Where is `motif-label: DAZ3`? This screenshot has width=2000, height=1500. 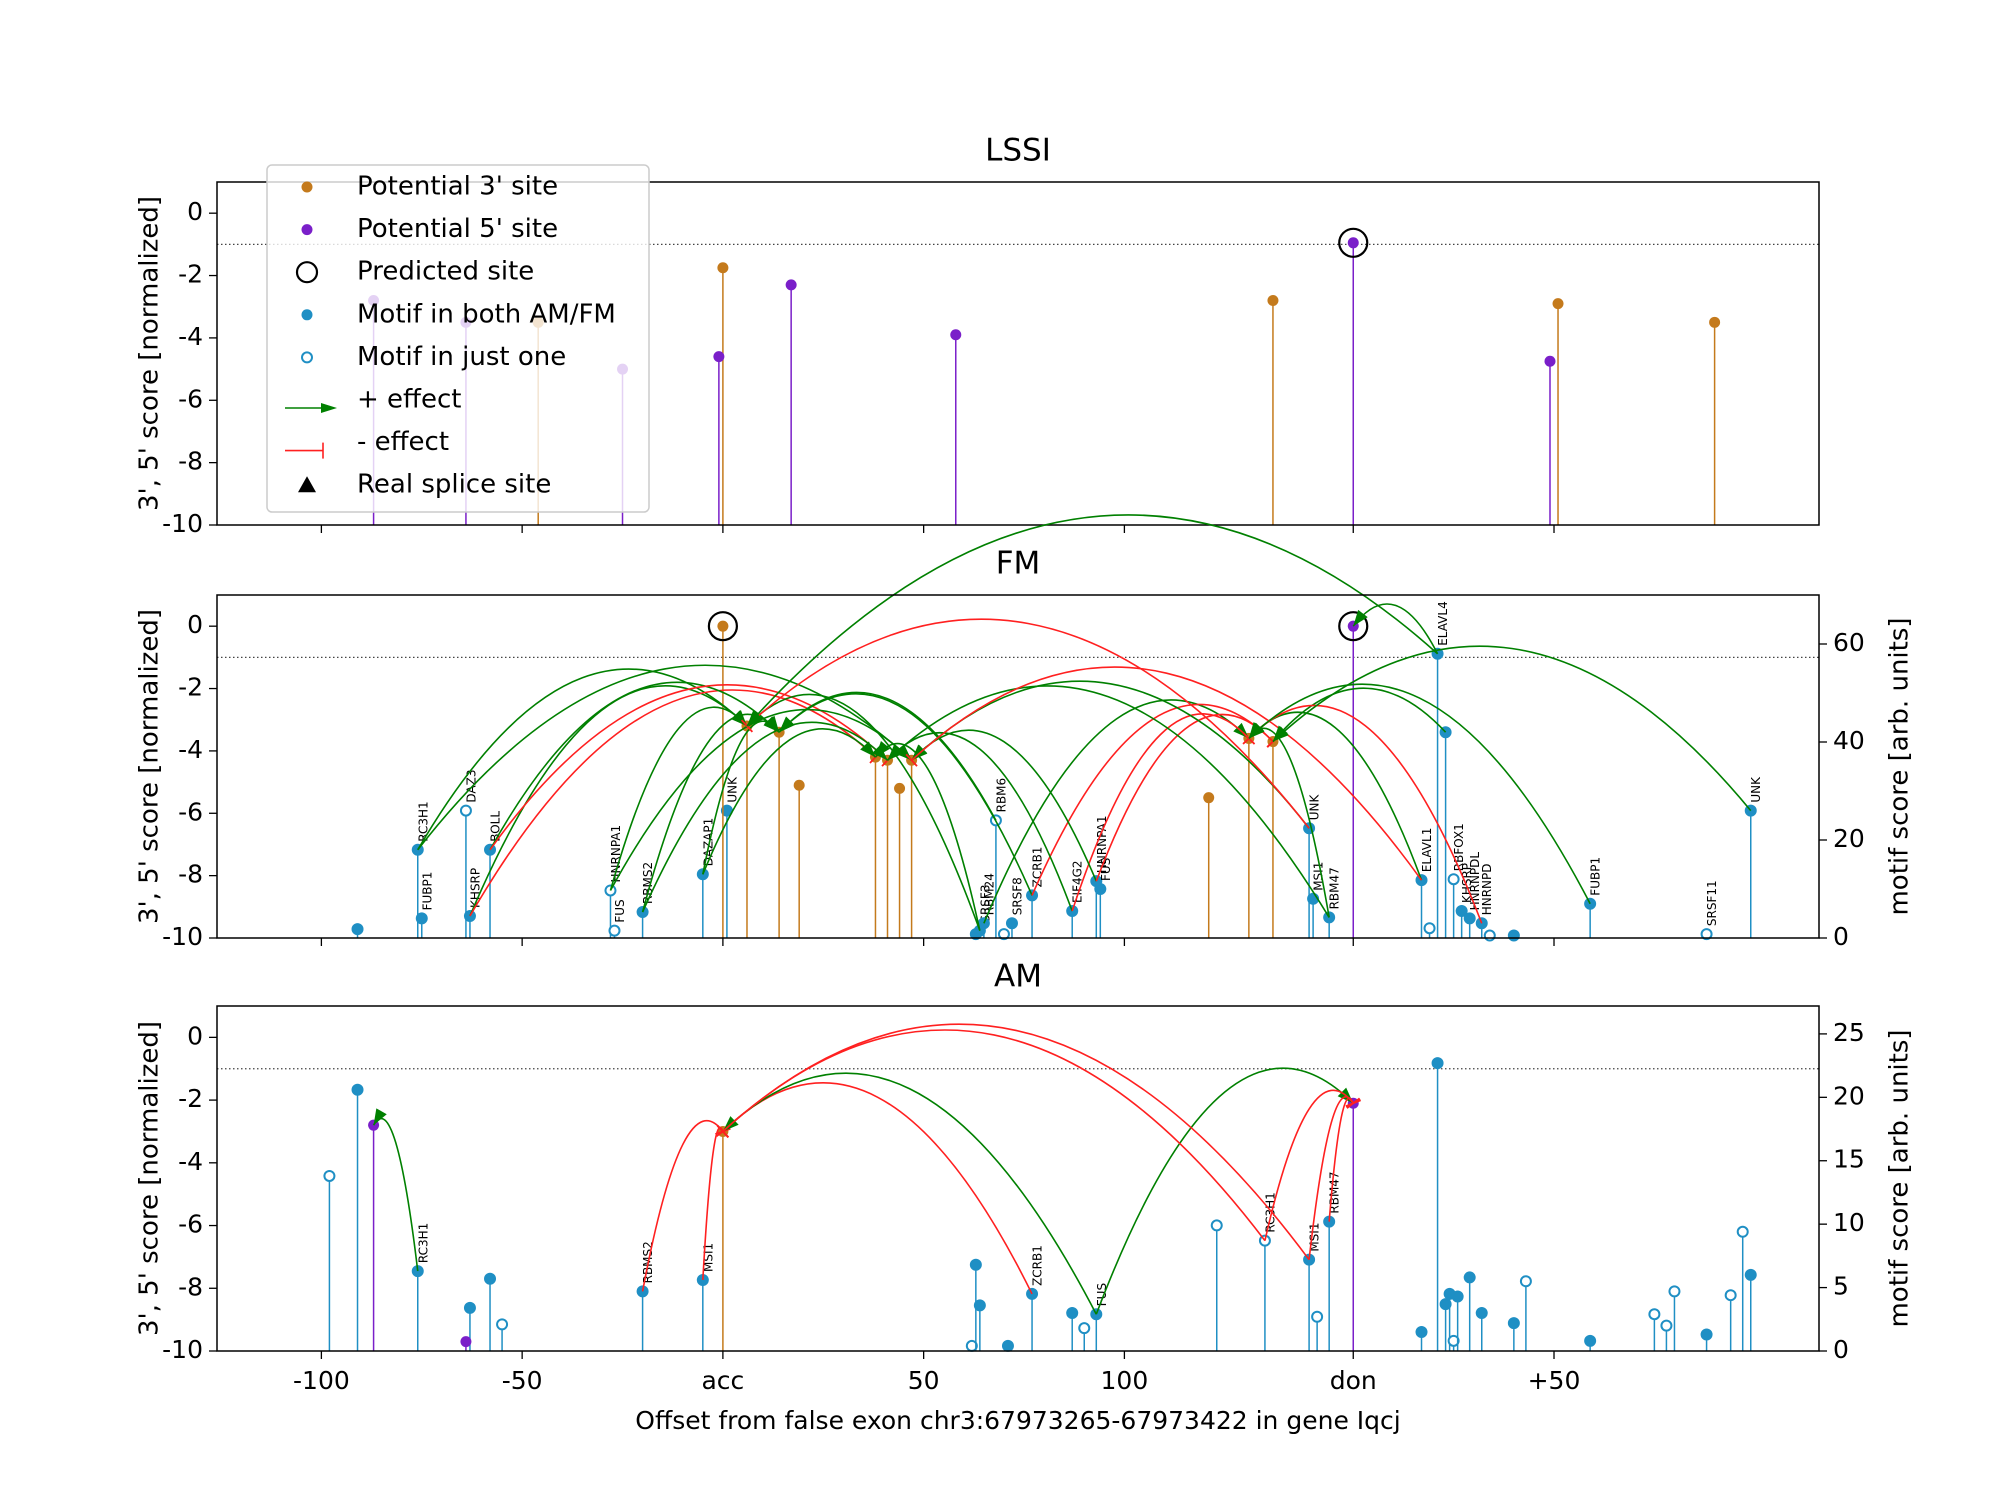 motif-label: DAZ3 is located at coordinates (471, 786).